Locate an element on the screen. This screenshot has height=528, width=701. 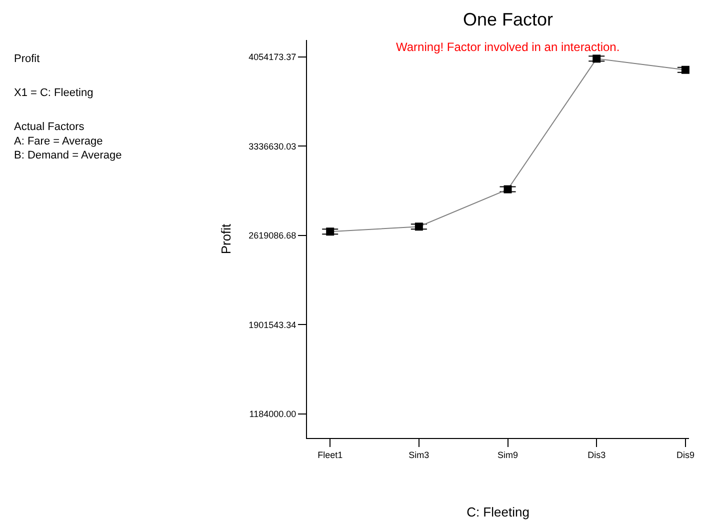
y-axis-title: Profit is located at coordinates (226, 238).